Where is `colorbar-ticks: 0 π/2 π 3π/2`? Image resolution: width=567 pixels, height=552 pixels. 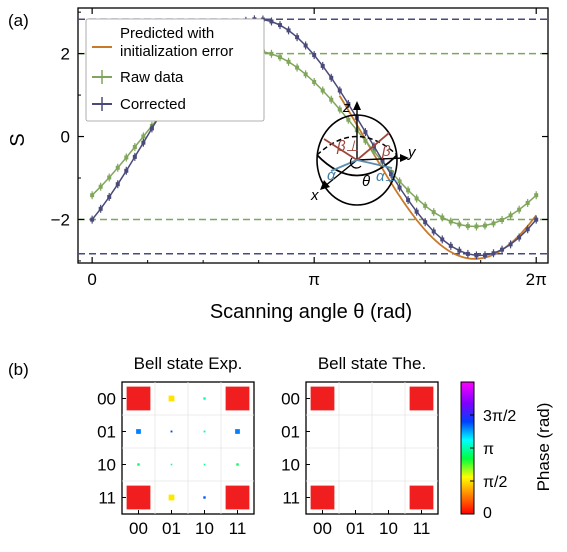
colorbar-ticks: 0 π/2 π 3π/2 is located at coordinates (493, 465).